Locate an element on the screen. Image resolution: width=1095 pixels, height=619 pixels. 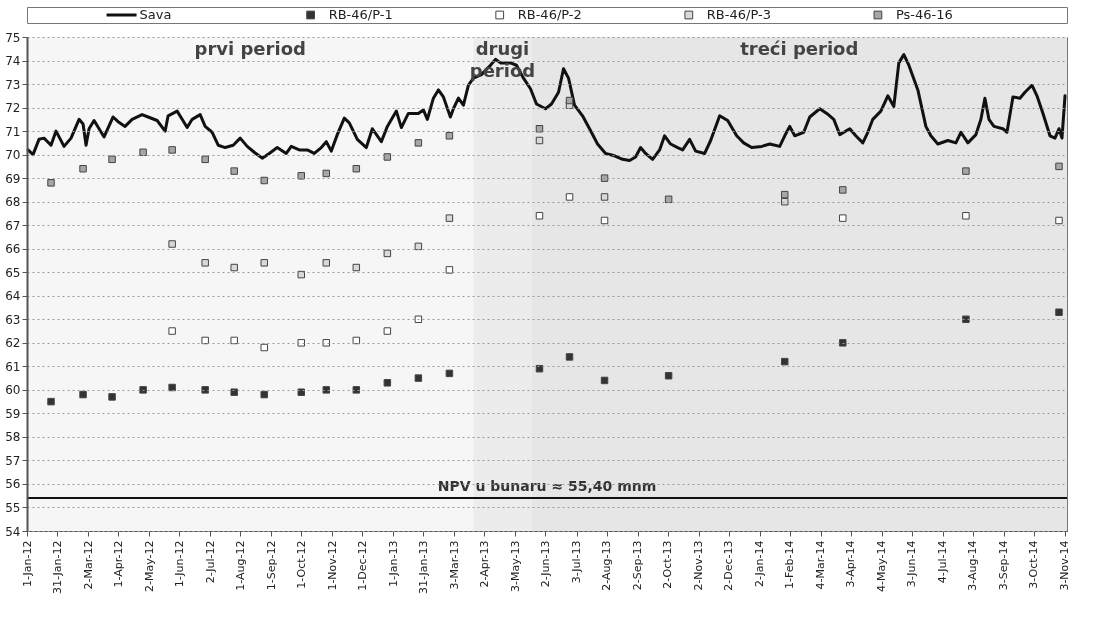
x-tick-label: 1-Oct-12 is located at coordinates (301, 564).